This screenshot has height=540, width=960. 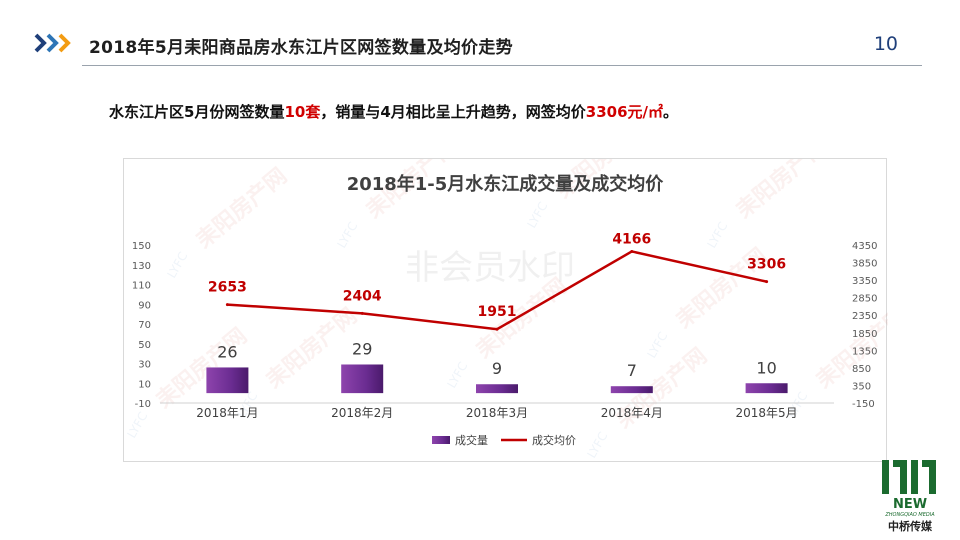 I want to click on bar-data-label: 10, so click(x=766, y=367).